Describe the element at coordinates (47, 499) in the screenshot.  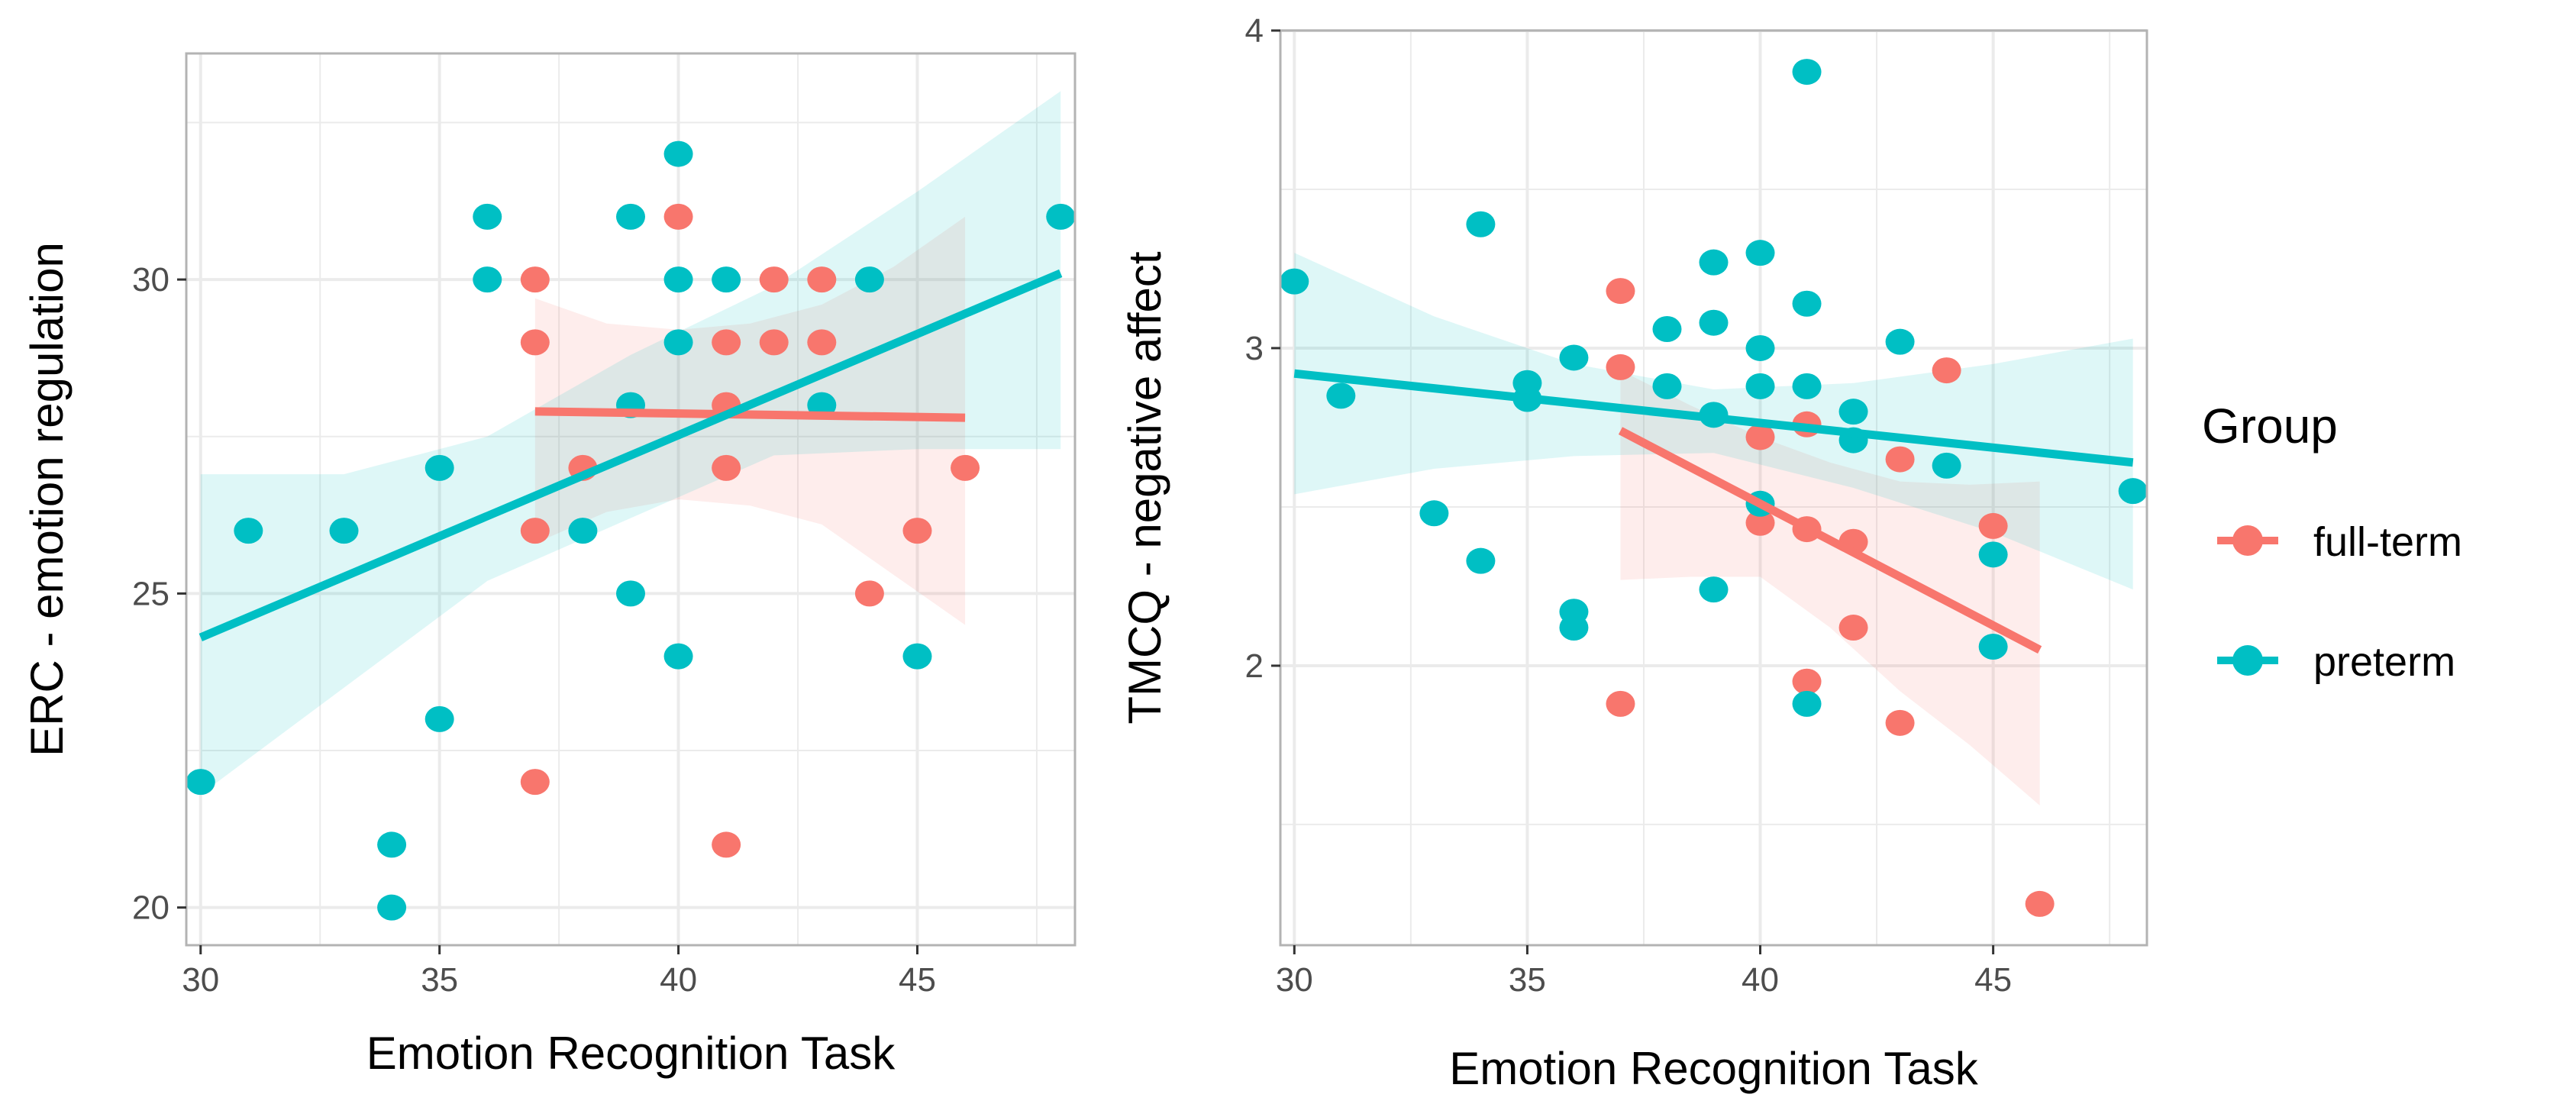
I see `y-axis-title: ERC - emotion regulation` at that location.